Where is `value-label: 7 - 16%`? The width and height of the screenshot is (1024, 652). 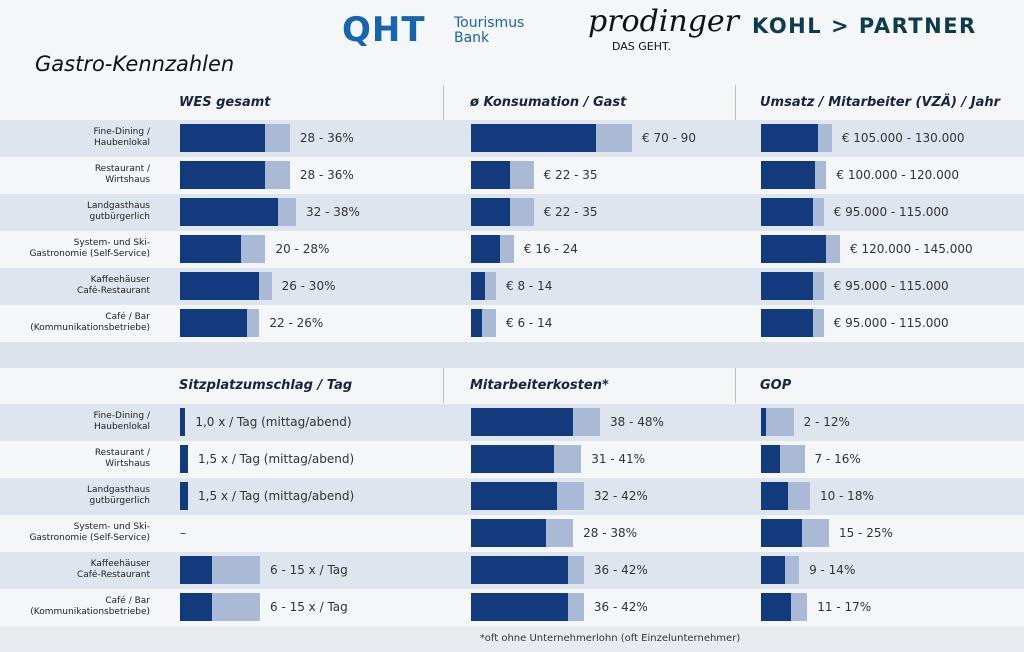 value-label: 7 - 16% is located at coordinates (837, 459).